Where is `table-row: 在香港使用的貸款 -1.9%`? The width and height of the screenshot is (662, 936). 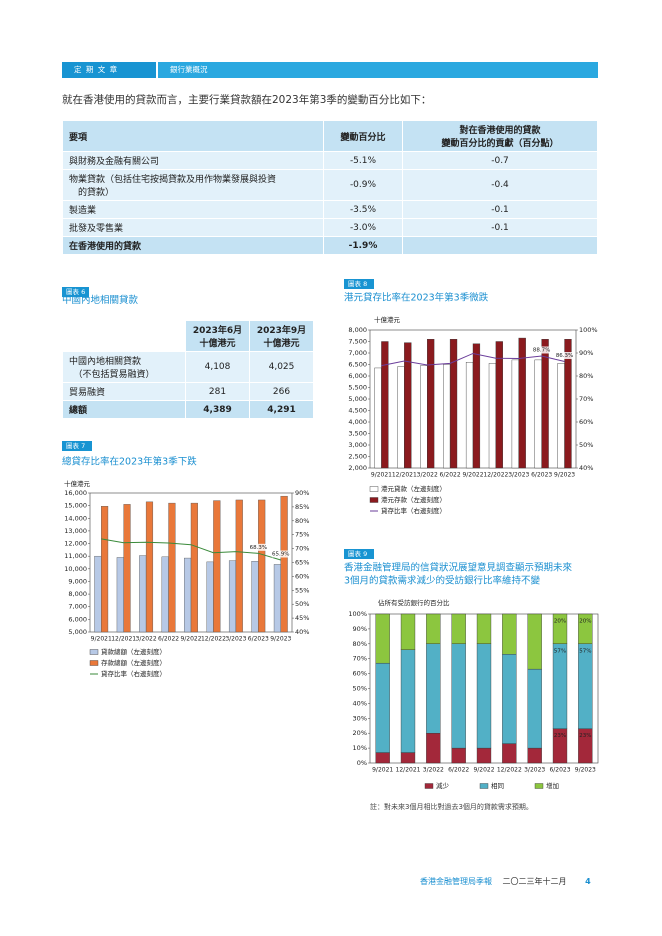 table-row: 在香港使用的貸款 -1.9% is located at coordinates (330, 245).